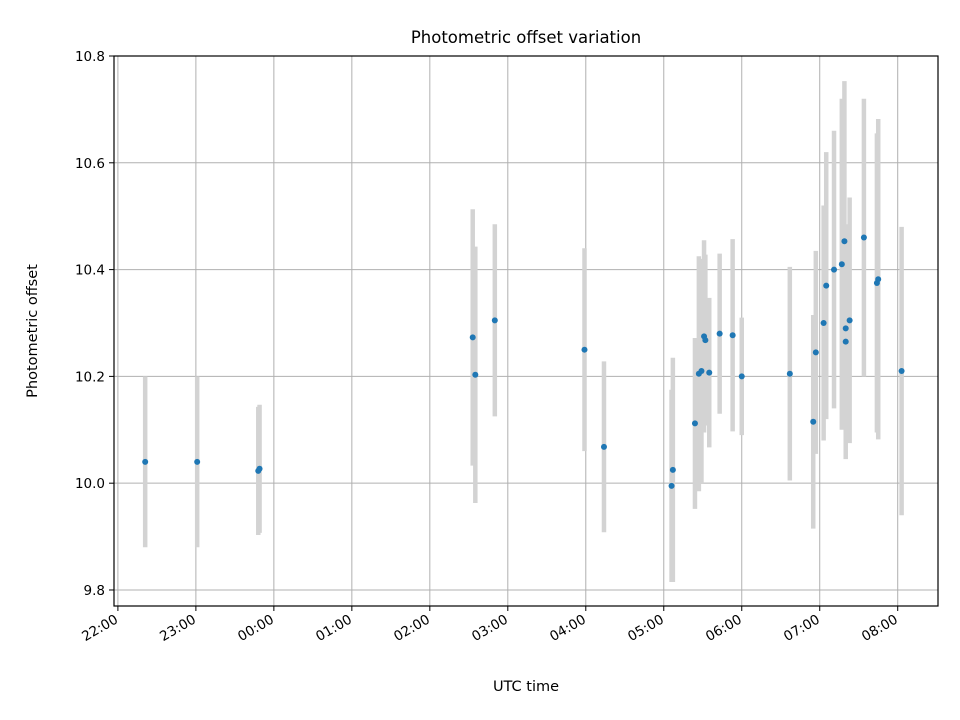 The image size is (960, 720). What do you see at coordinates (802, 628) in the screenshot?
I see `x-tick-label: 07:00` at bounding box center [802, 628].